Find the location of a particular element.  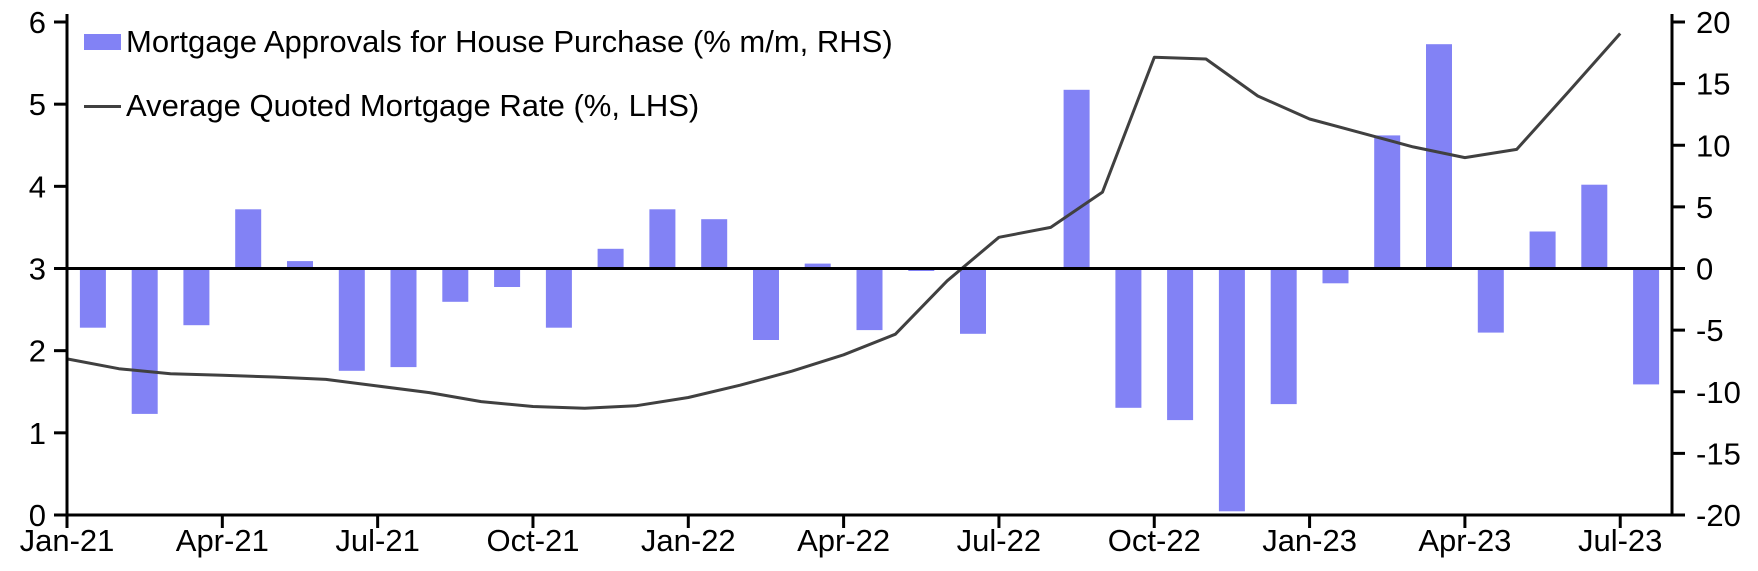

x-axis-tick-label: Apr-21 is located at coordinates (222, 540).